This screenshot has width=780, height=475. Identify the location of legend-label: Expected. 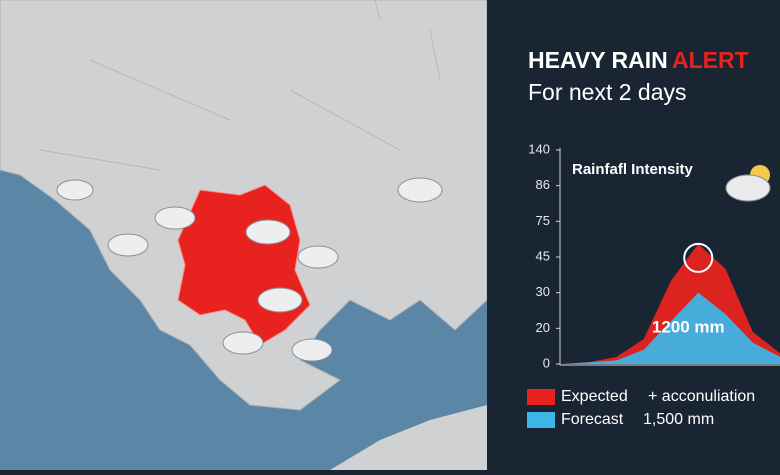
(594, 396).